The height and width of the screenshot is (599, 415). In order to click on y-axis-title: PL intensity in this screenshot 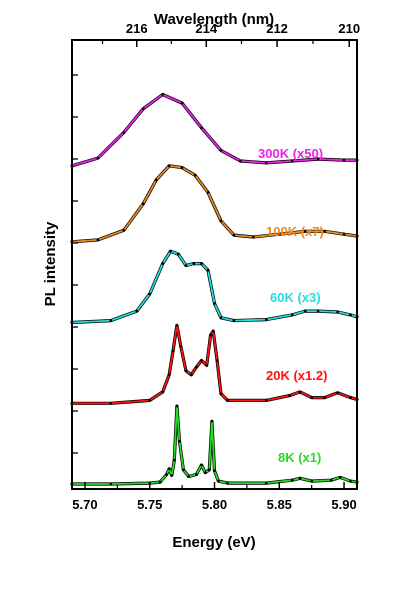, I will do `click(50, 263)`.